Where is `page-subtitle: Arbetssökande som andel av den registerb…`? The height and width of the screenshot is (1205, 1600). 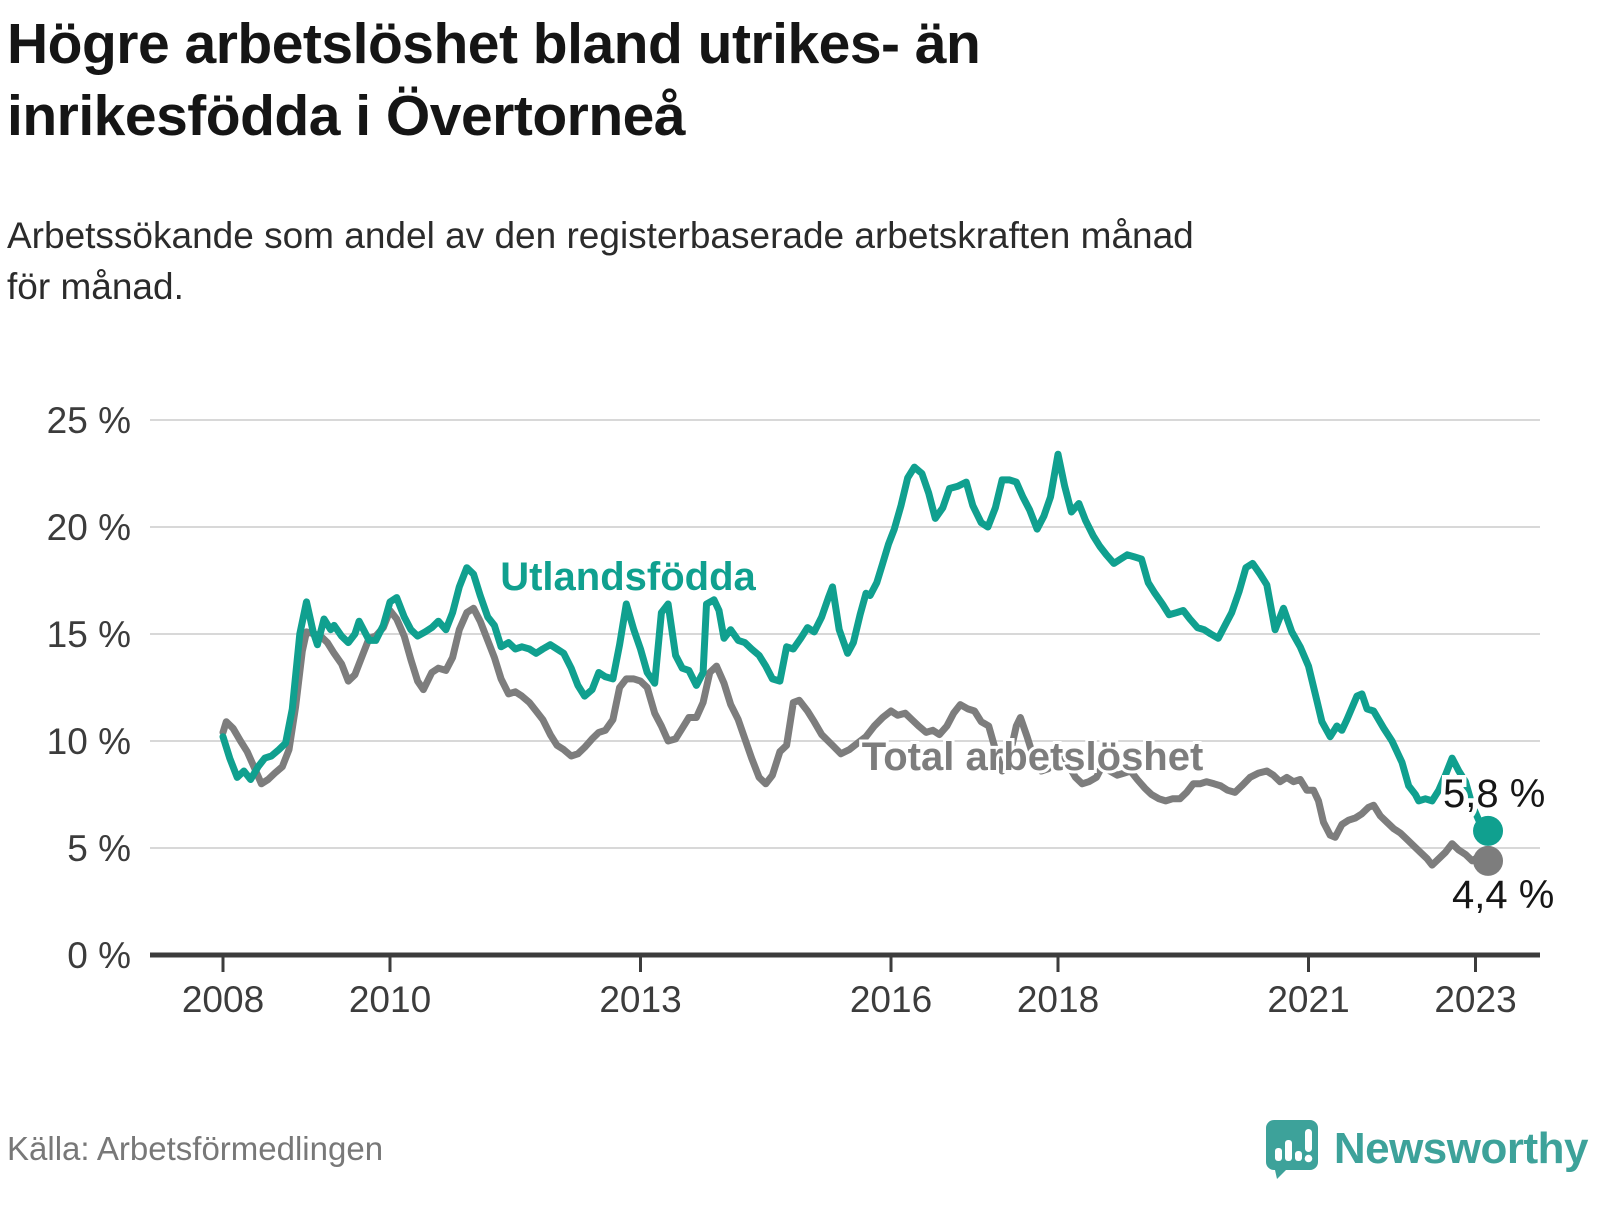 page-subtitle: Arbetssökande som andel av den registerb… is located at coordinates (600, 261).